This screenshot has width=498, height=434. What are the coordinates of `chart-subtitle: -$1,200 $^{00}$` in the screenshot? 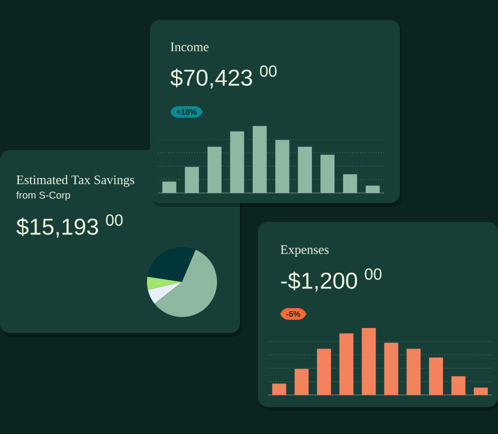 It's located at (331, 280).